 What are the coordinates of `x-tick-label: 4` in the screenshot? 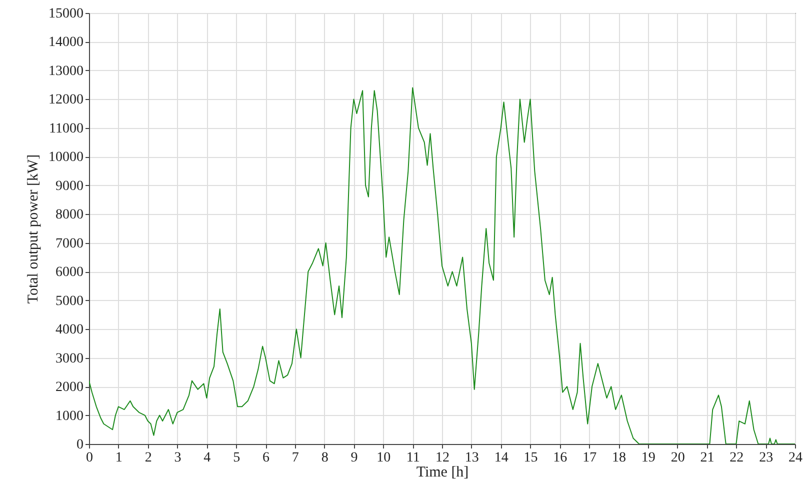 It's located at (207, 458).